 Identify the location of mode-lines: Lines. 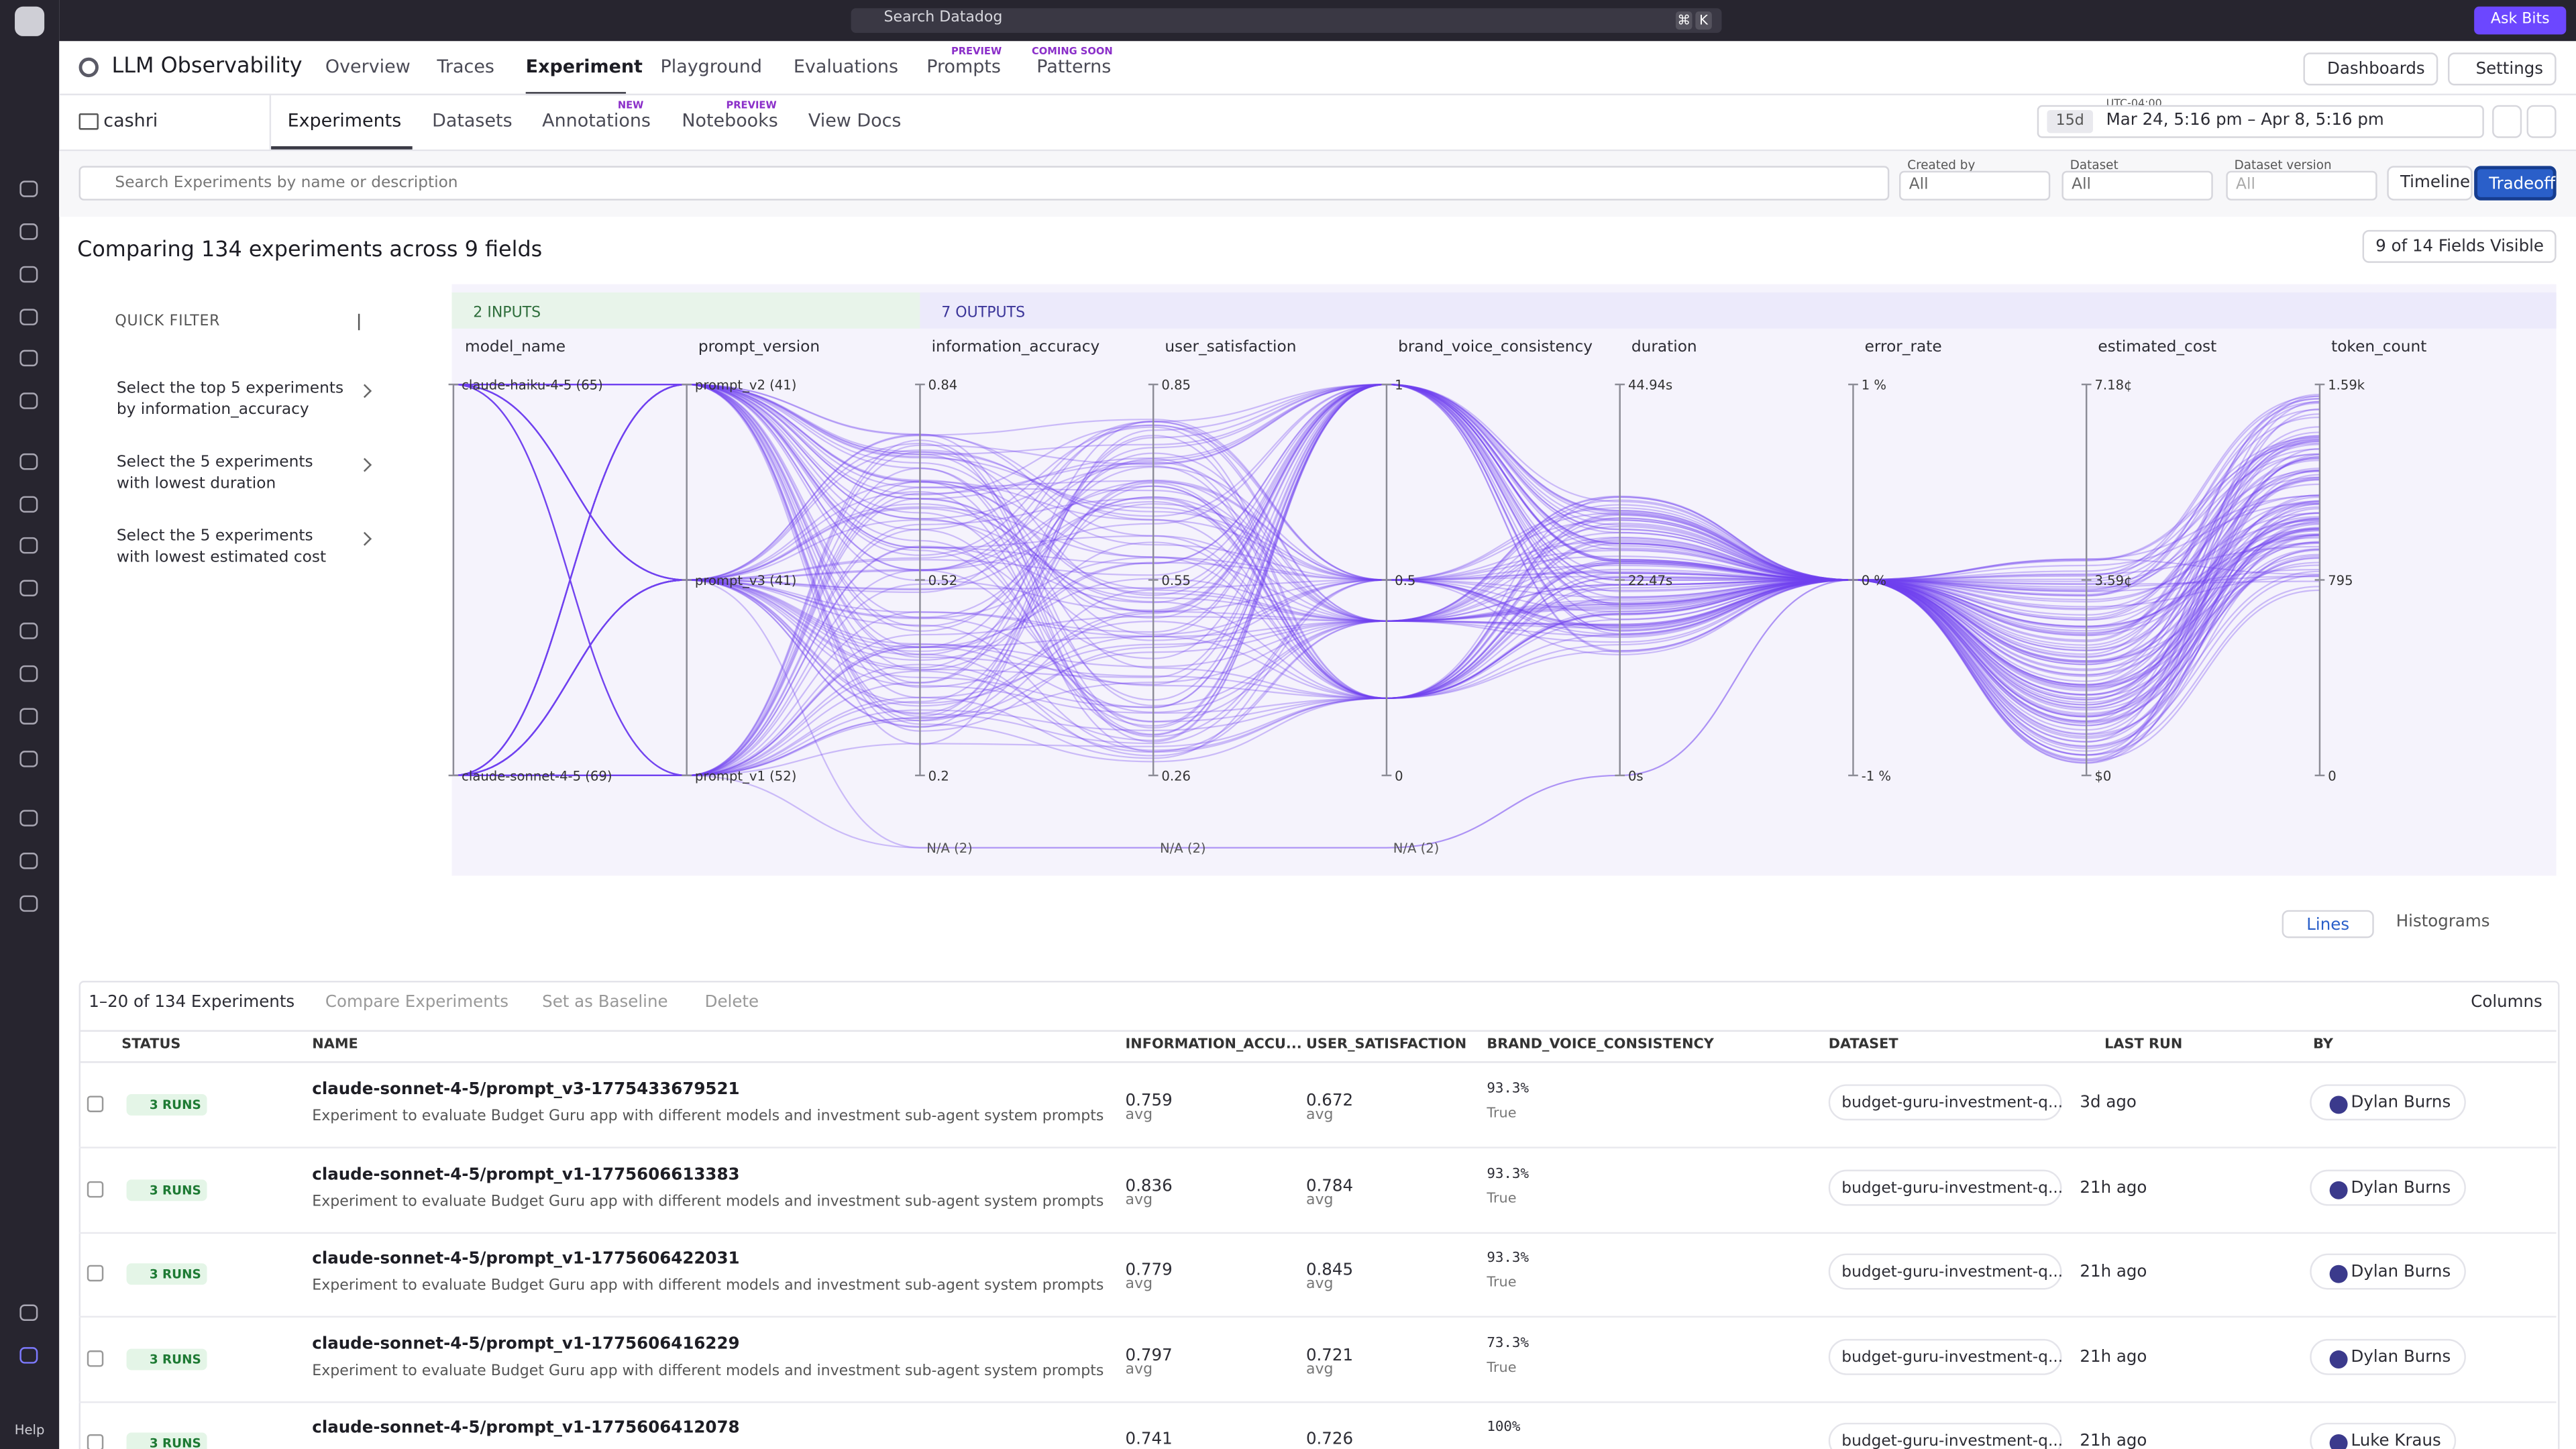
(2328, 924).